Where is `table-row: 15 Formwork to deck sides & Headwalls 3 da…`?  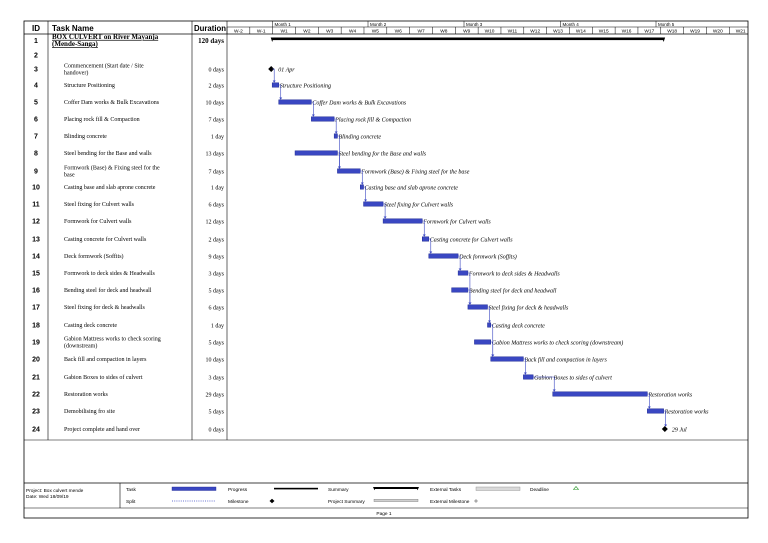 table-row: 15 Formwork to deck sides & Headwalls 3 da… is located at coordinates (128, 274).